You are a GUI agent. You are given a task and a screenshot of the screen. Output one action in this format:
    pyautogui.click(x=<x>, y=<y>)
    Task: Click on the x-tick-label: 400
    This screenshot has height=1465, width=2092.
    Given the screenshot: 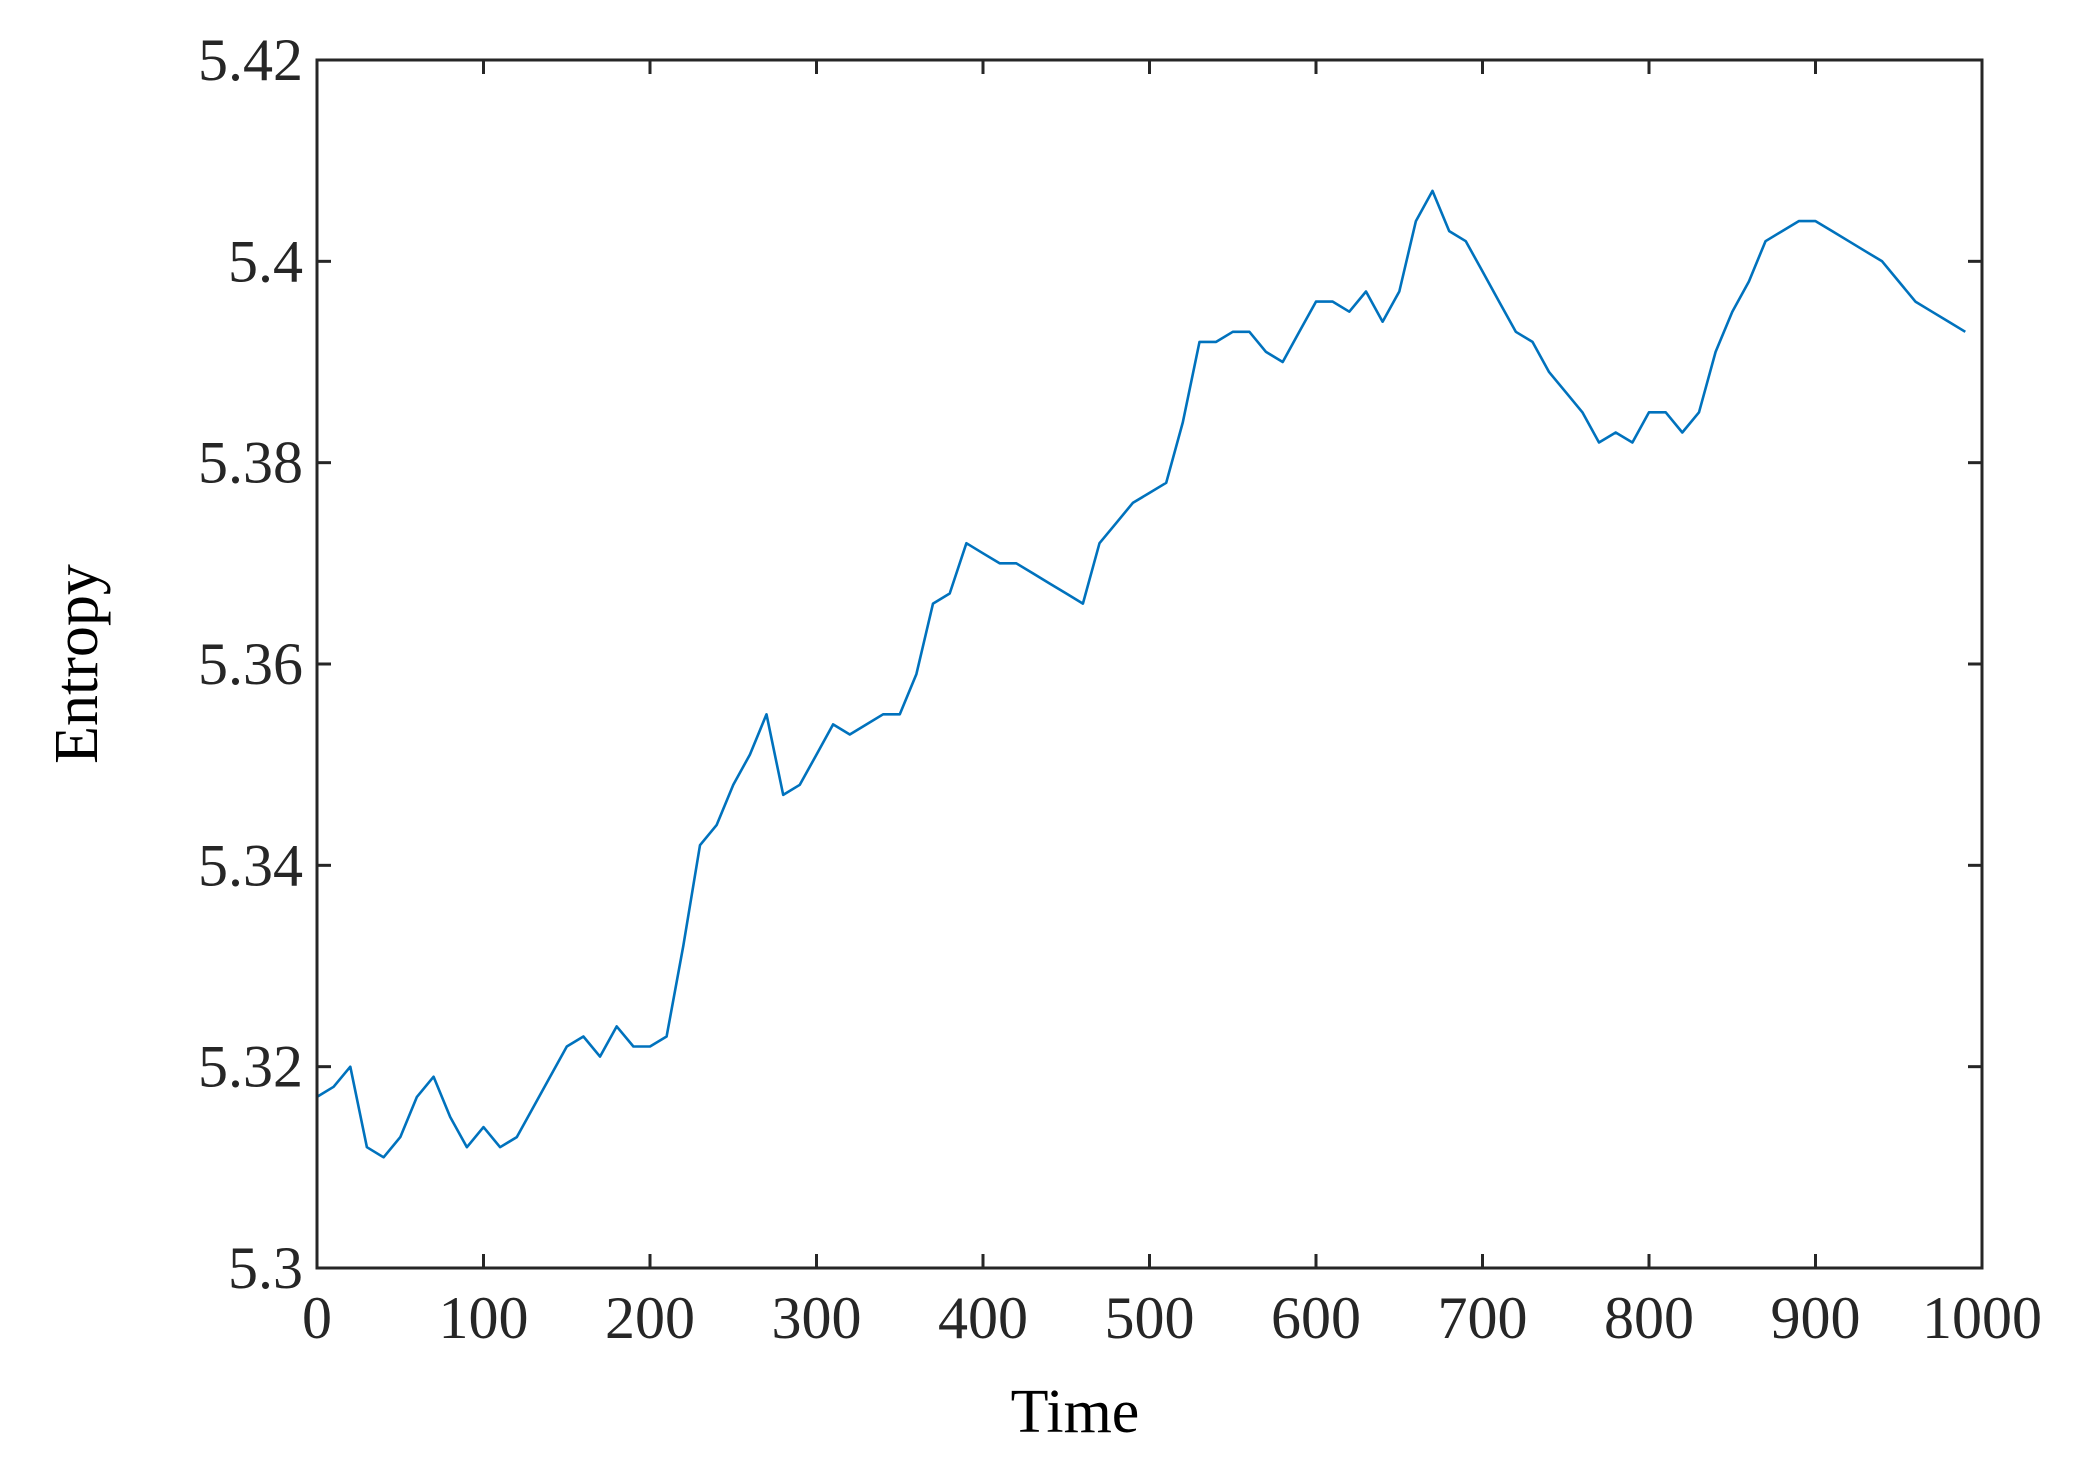 What is the action you would take?
    pyautogui.click(x=983, y=1318)
    